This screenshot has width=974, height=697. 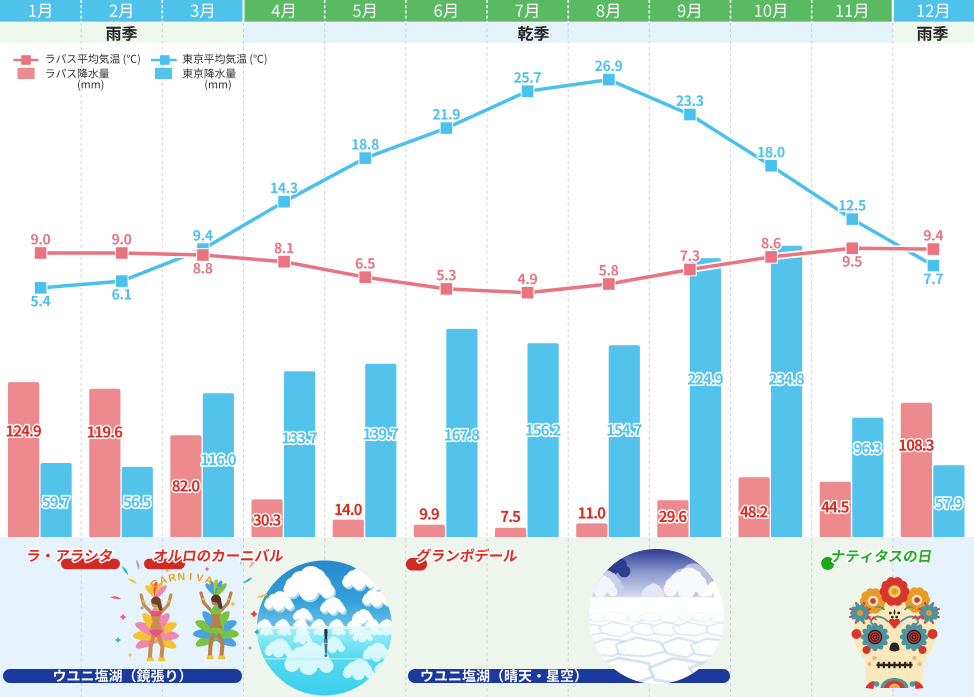 What do you see at coordinates (181, 577) in the screenshot?
I see `svg-text: N` at bounding box center [181, 577].